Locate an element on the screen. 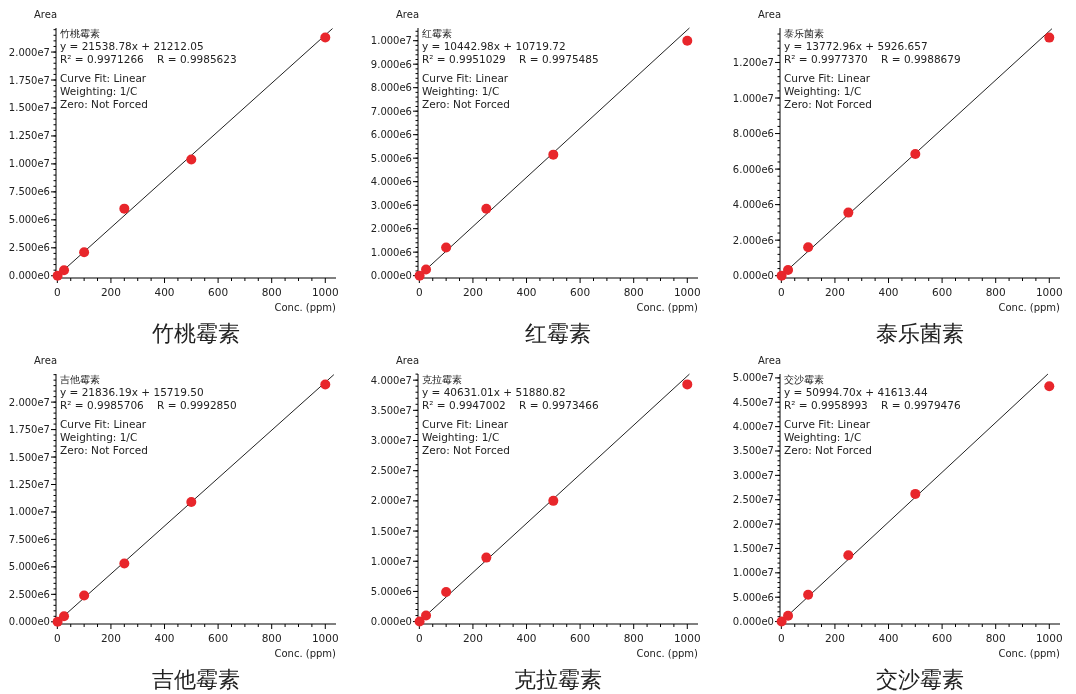 Image resolution: width=1076 pixels, height=694 pixels. annotation: 泰乐菌素 is located at coordinates (804, 33).